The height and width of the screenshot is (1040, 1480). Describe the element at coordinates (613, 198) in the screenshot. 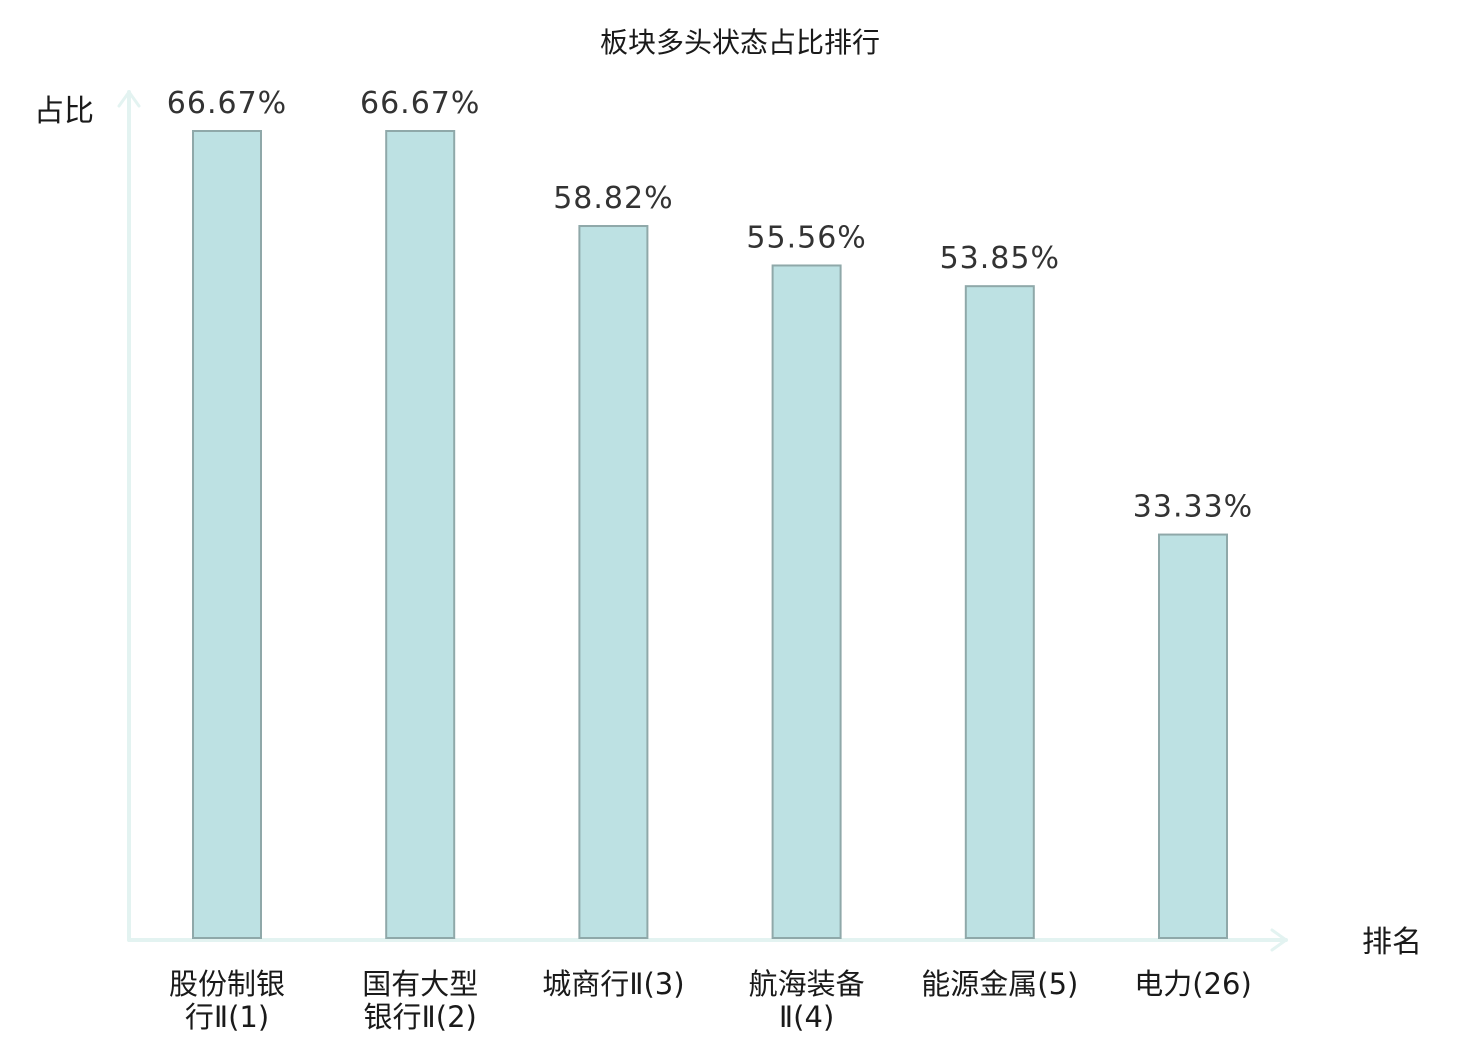

I see `value-label: 58.82%` at that location.